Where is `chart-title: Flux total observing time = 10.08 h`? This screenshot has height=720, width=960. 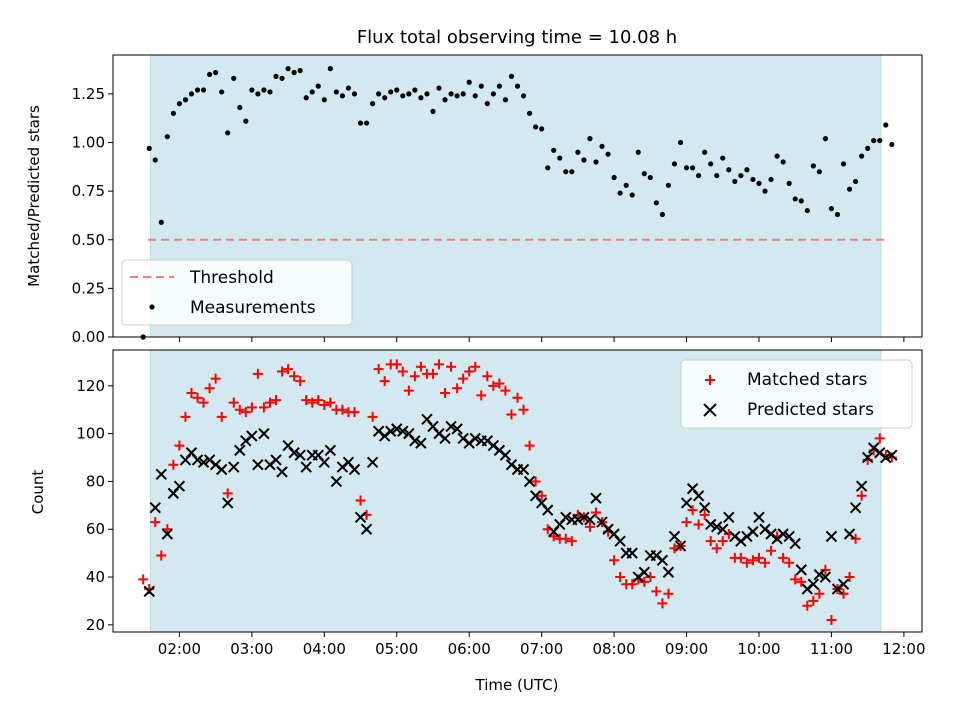 chart-title: Flux total observing time = 10.08 h is located at coordinates (517, 37).